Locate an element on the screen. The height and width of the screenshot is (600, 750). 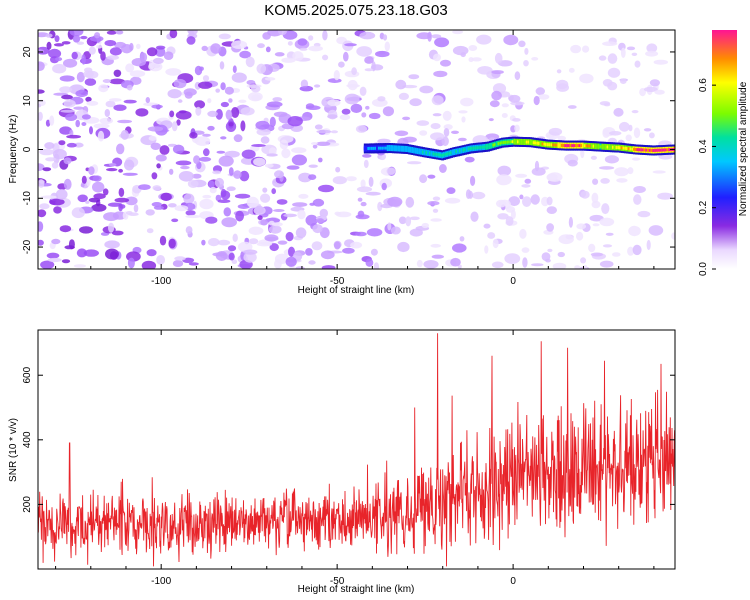
snr-y-tick-label: 200 is located at coordinates (27, 504).